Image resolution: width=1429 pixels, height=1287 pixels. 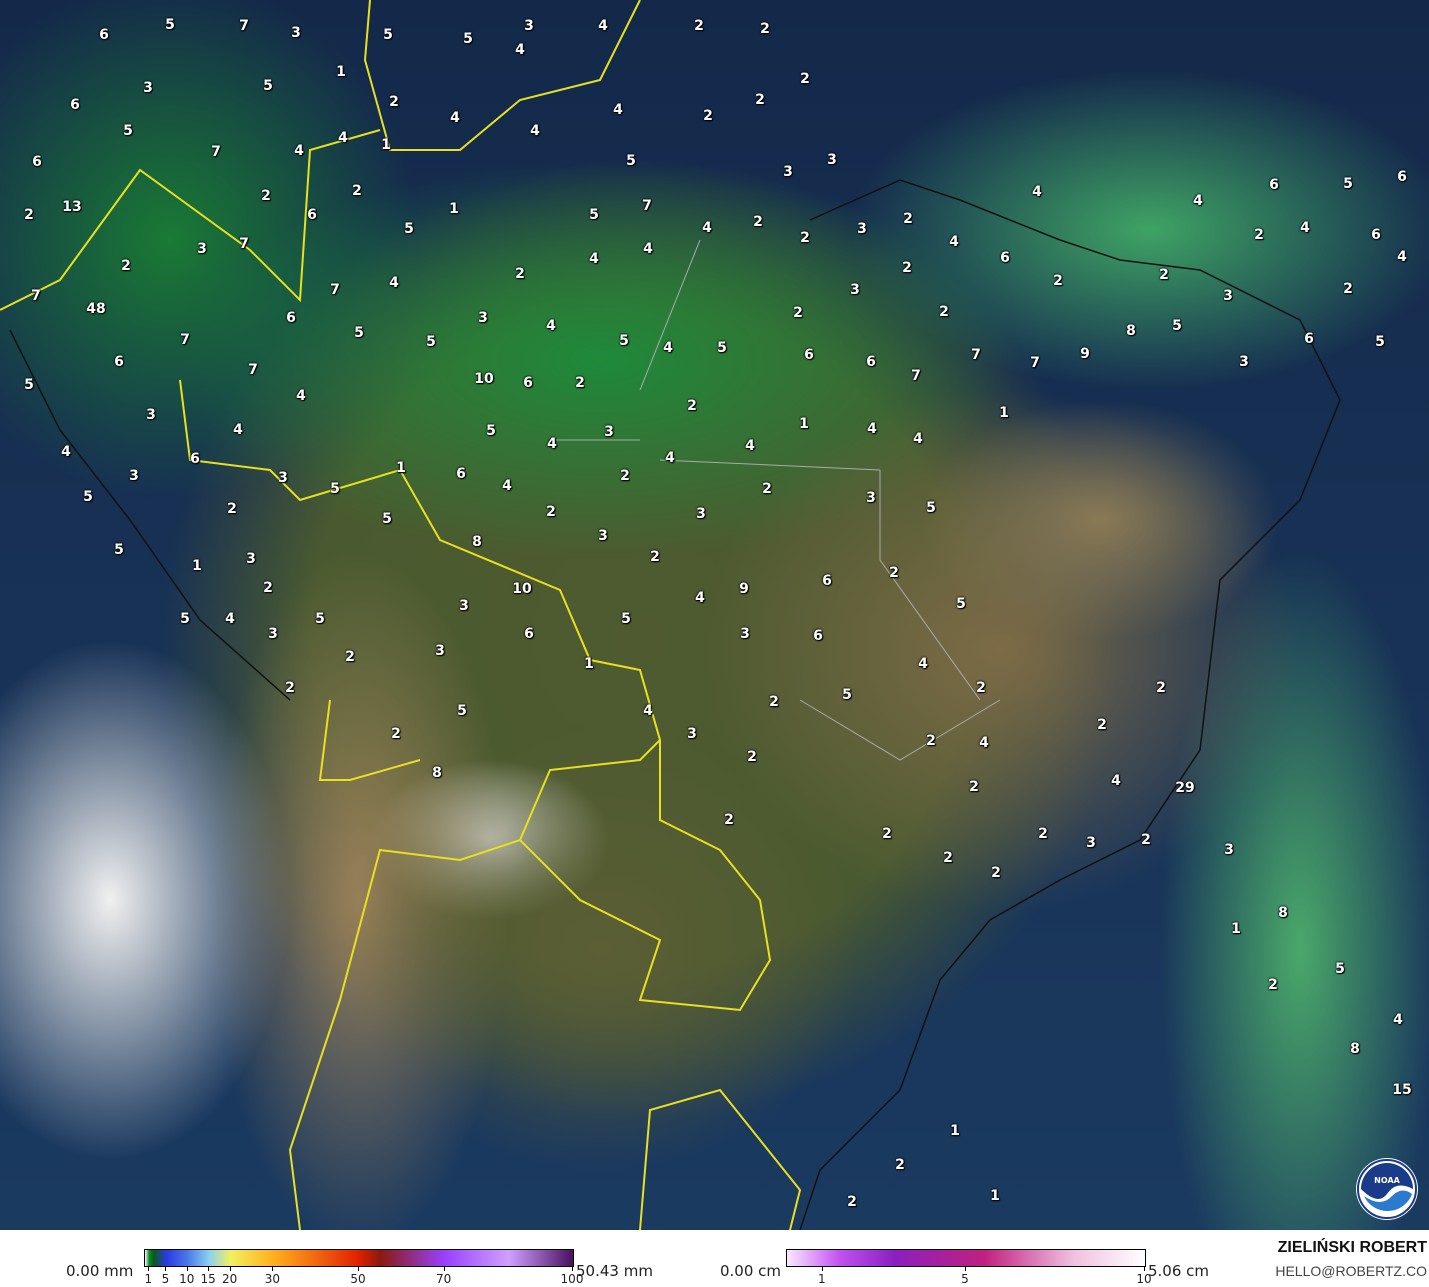 What do you see at coordinates (229, 1279) in the screenshot?
I see `tick-label: 20` at bounding box center [229, 1279].